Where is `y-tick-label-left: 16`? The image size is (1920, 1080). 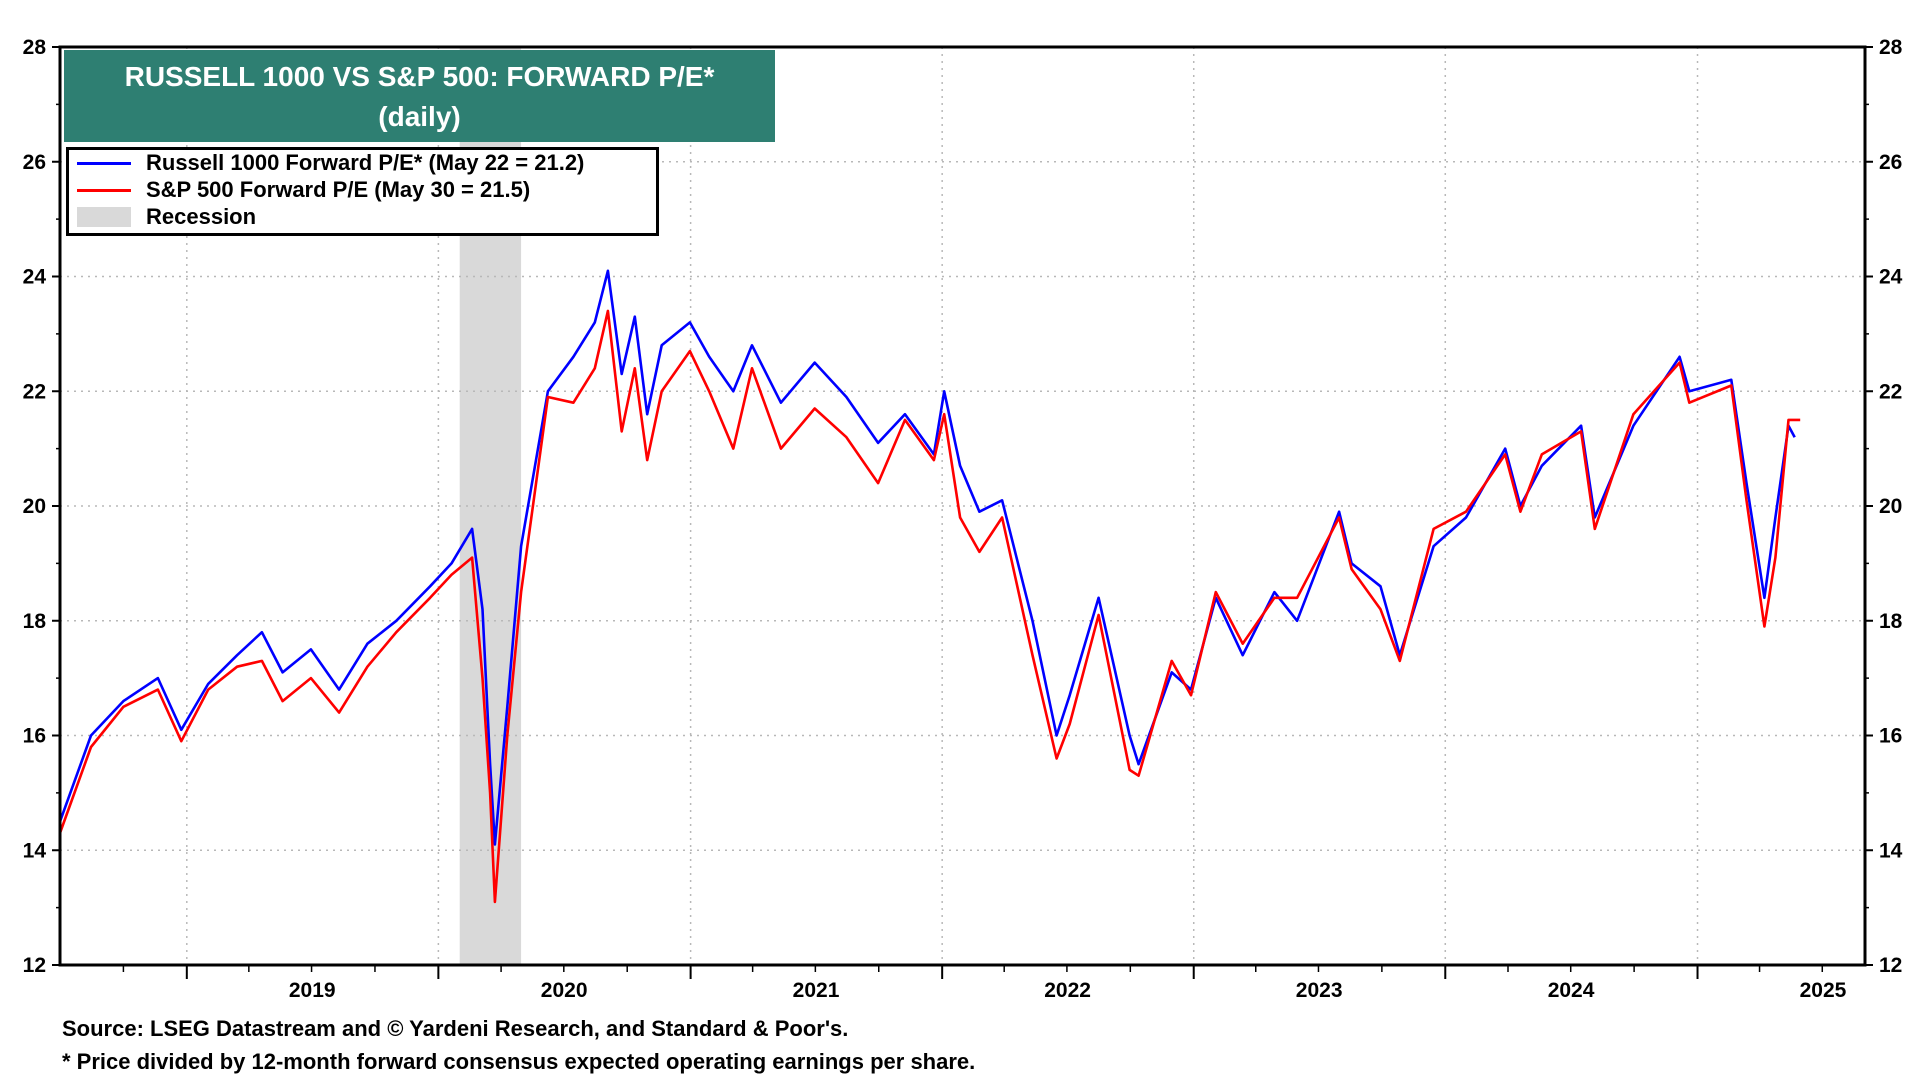 y-tick-label-left: 16 is located at coordinates (34, 736).